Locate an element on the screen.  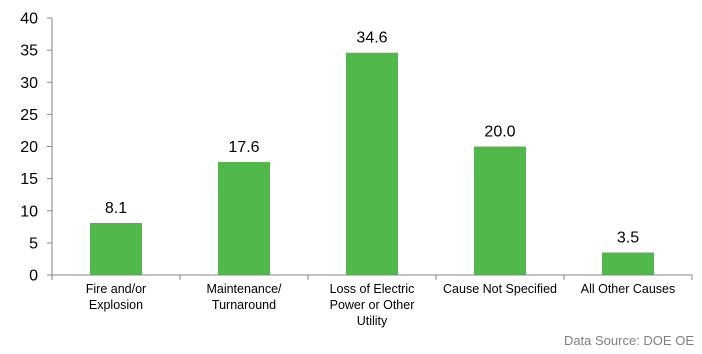
x-category-label-line: Loss of Electric is located at coordinates (372, 289).